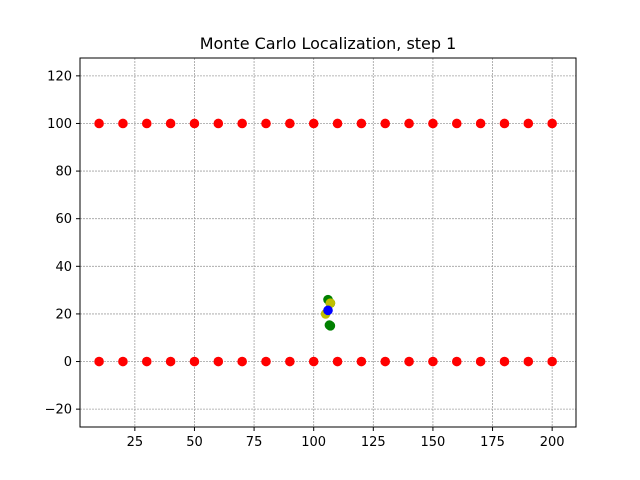  I want to click on y-tick-label: 100, so click(59, 124).